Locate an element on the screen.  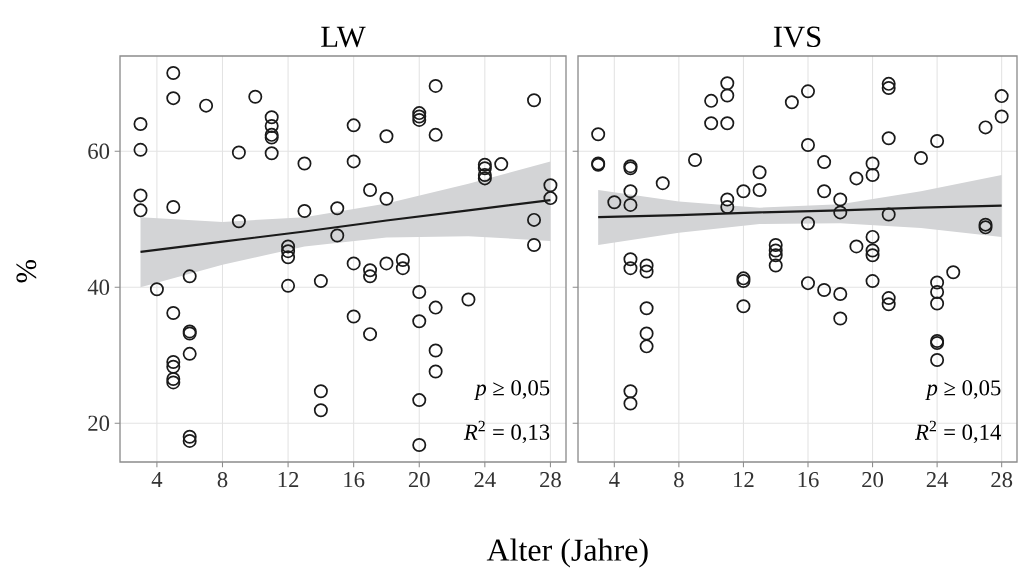
y-tick-label: 20 is located at coordinates (99, 423).